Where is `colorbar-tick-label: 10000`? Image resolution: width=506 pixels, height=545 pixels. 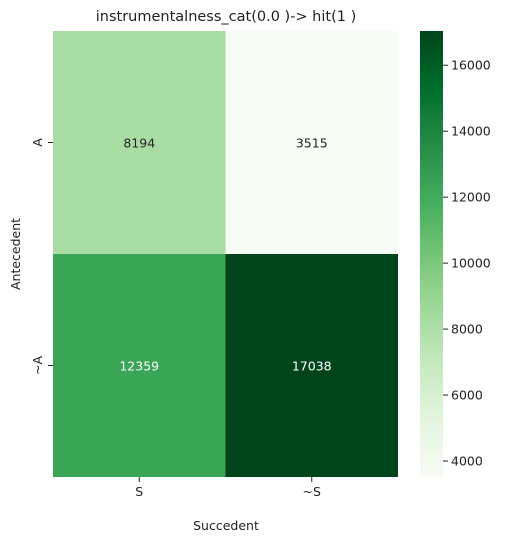
colorbar-tick-label: 10000 is located at coordinates (471, 263).